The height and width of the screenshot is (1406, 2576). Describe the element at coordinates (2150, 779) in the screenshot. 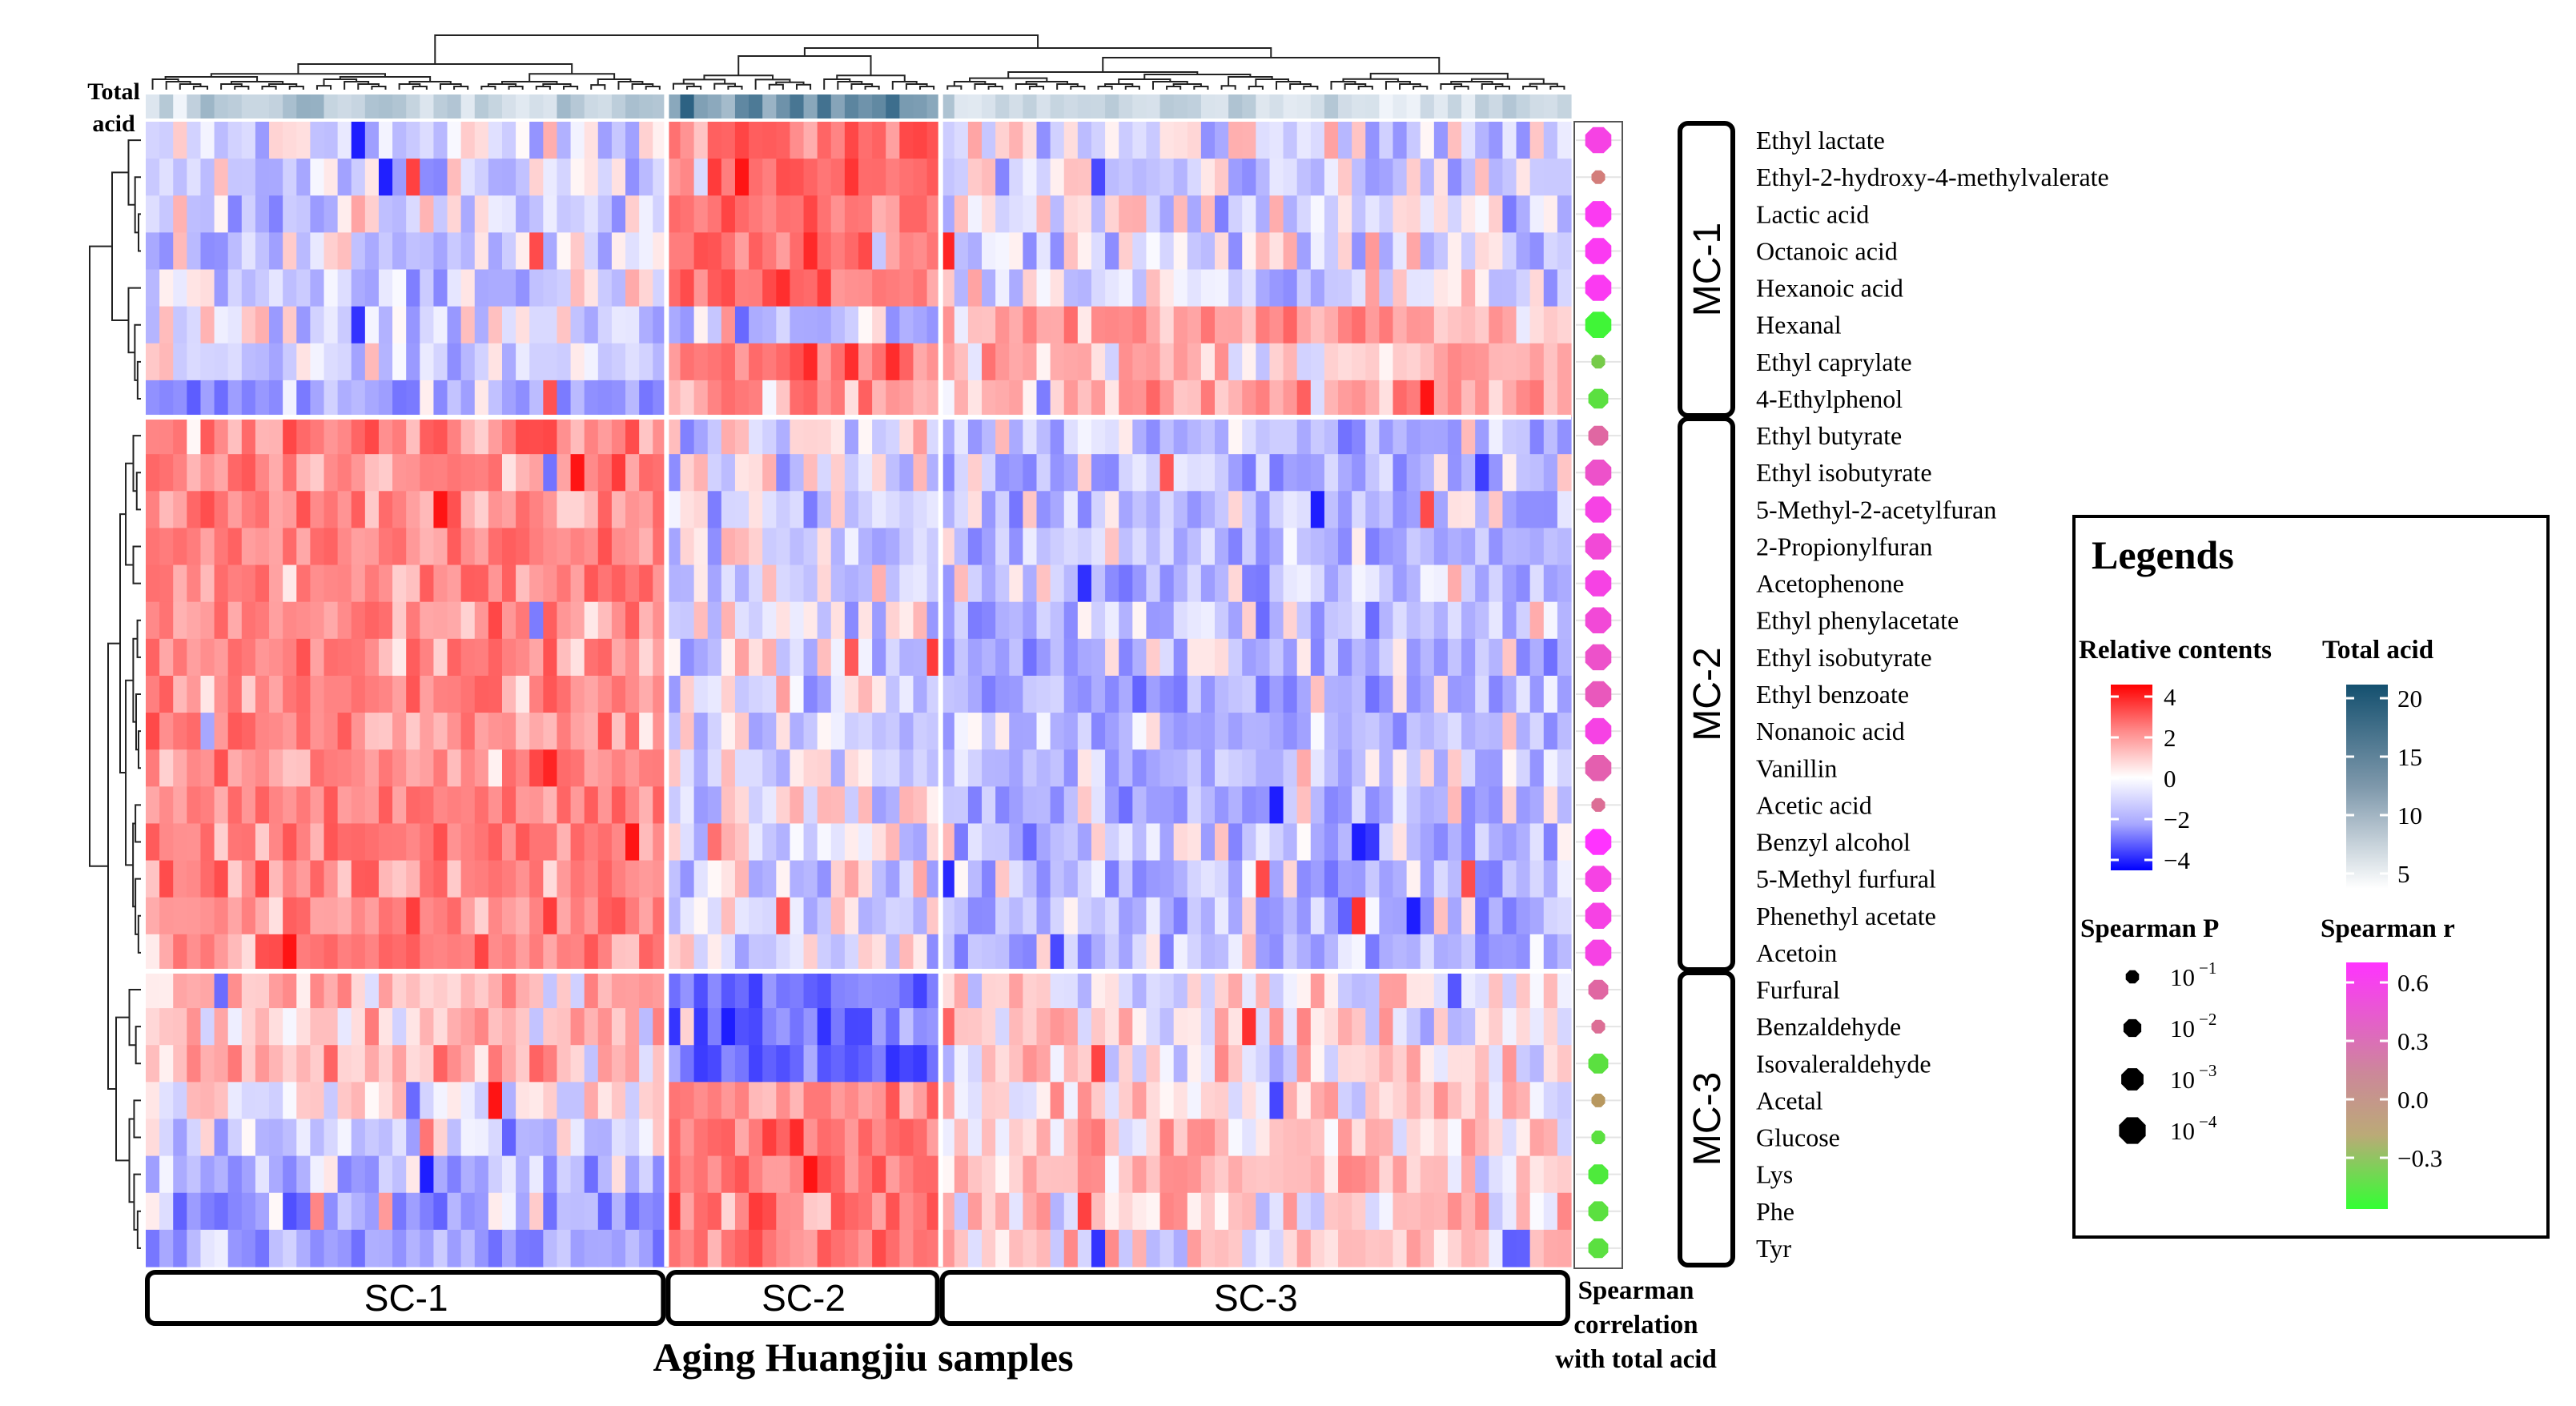

I see `legend-relative-contents-bar: 420−2−4` at that location.